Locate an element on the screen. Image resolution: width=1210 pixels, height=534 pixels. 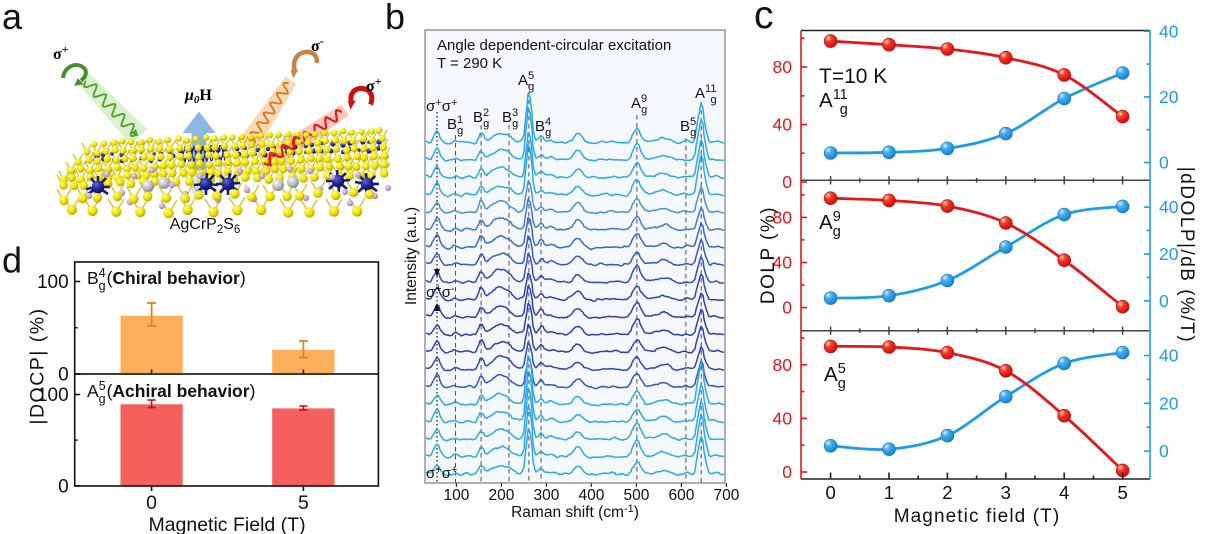
svg-text: d is located at coordinates (12, 260).